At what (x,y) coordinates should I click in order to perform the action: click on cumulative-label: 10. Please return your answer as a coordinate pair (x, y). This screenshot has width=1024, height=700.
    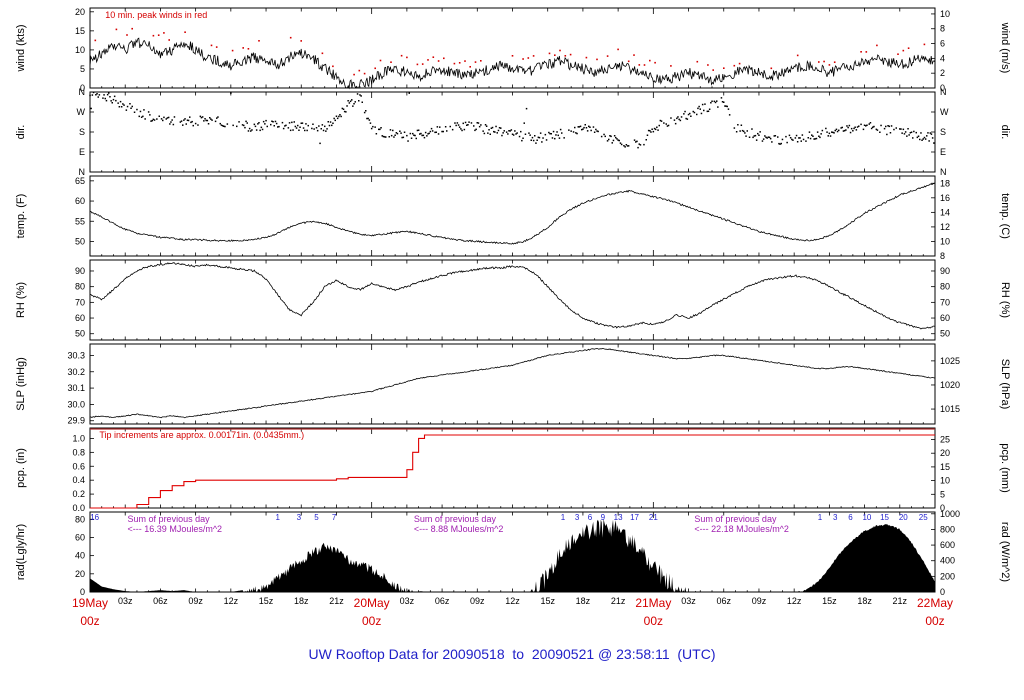
    Looking at the image, I should click on (866, 517).